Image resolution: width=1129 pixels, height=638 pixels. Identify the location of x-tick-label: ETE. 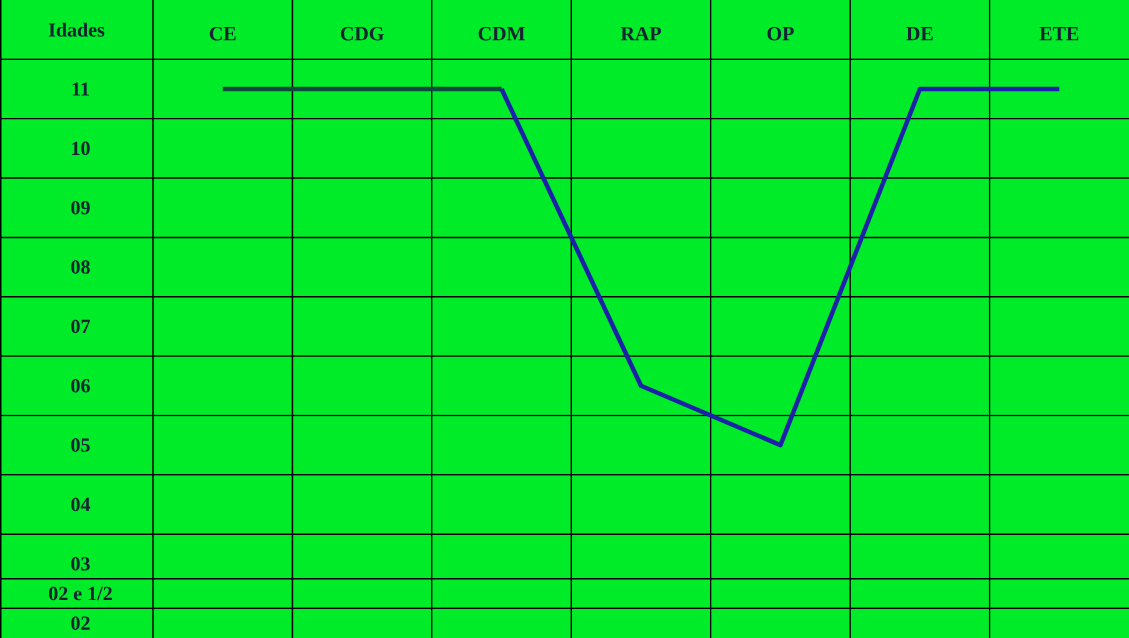
(1059, 34).